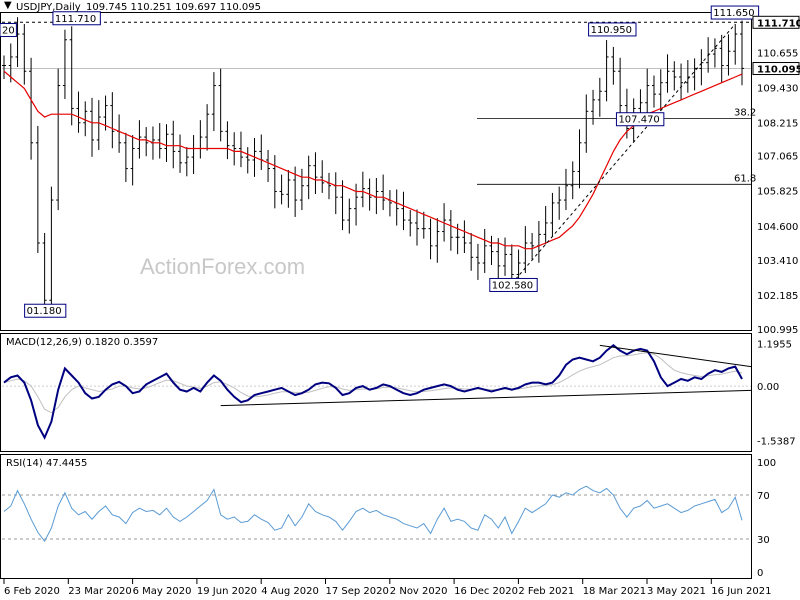 The image size is (800, 600). I want to click on swing-label: 102.580, so click(512, 285).